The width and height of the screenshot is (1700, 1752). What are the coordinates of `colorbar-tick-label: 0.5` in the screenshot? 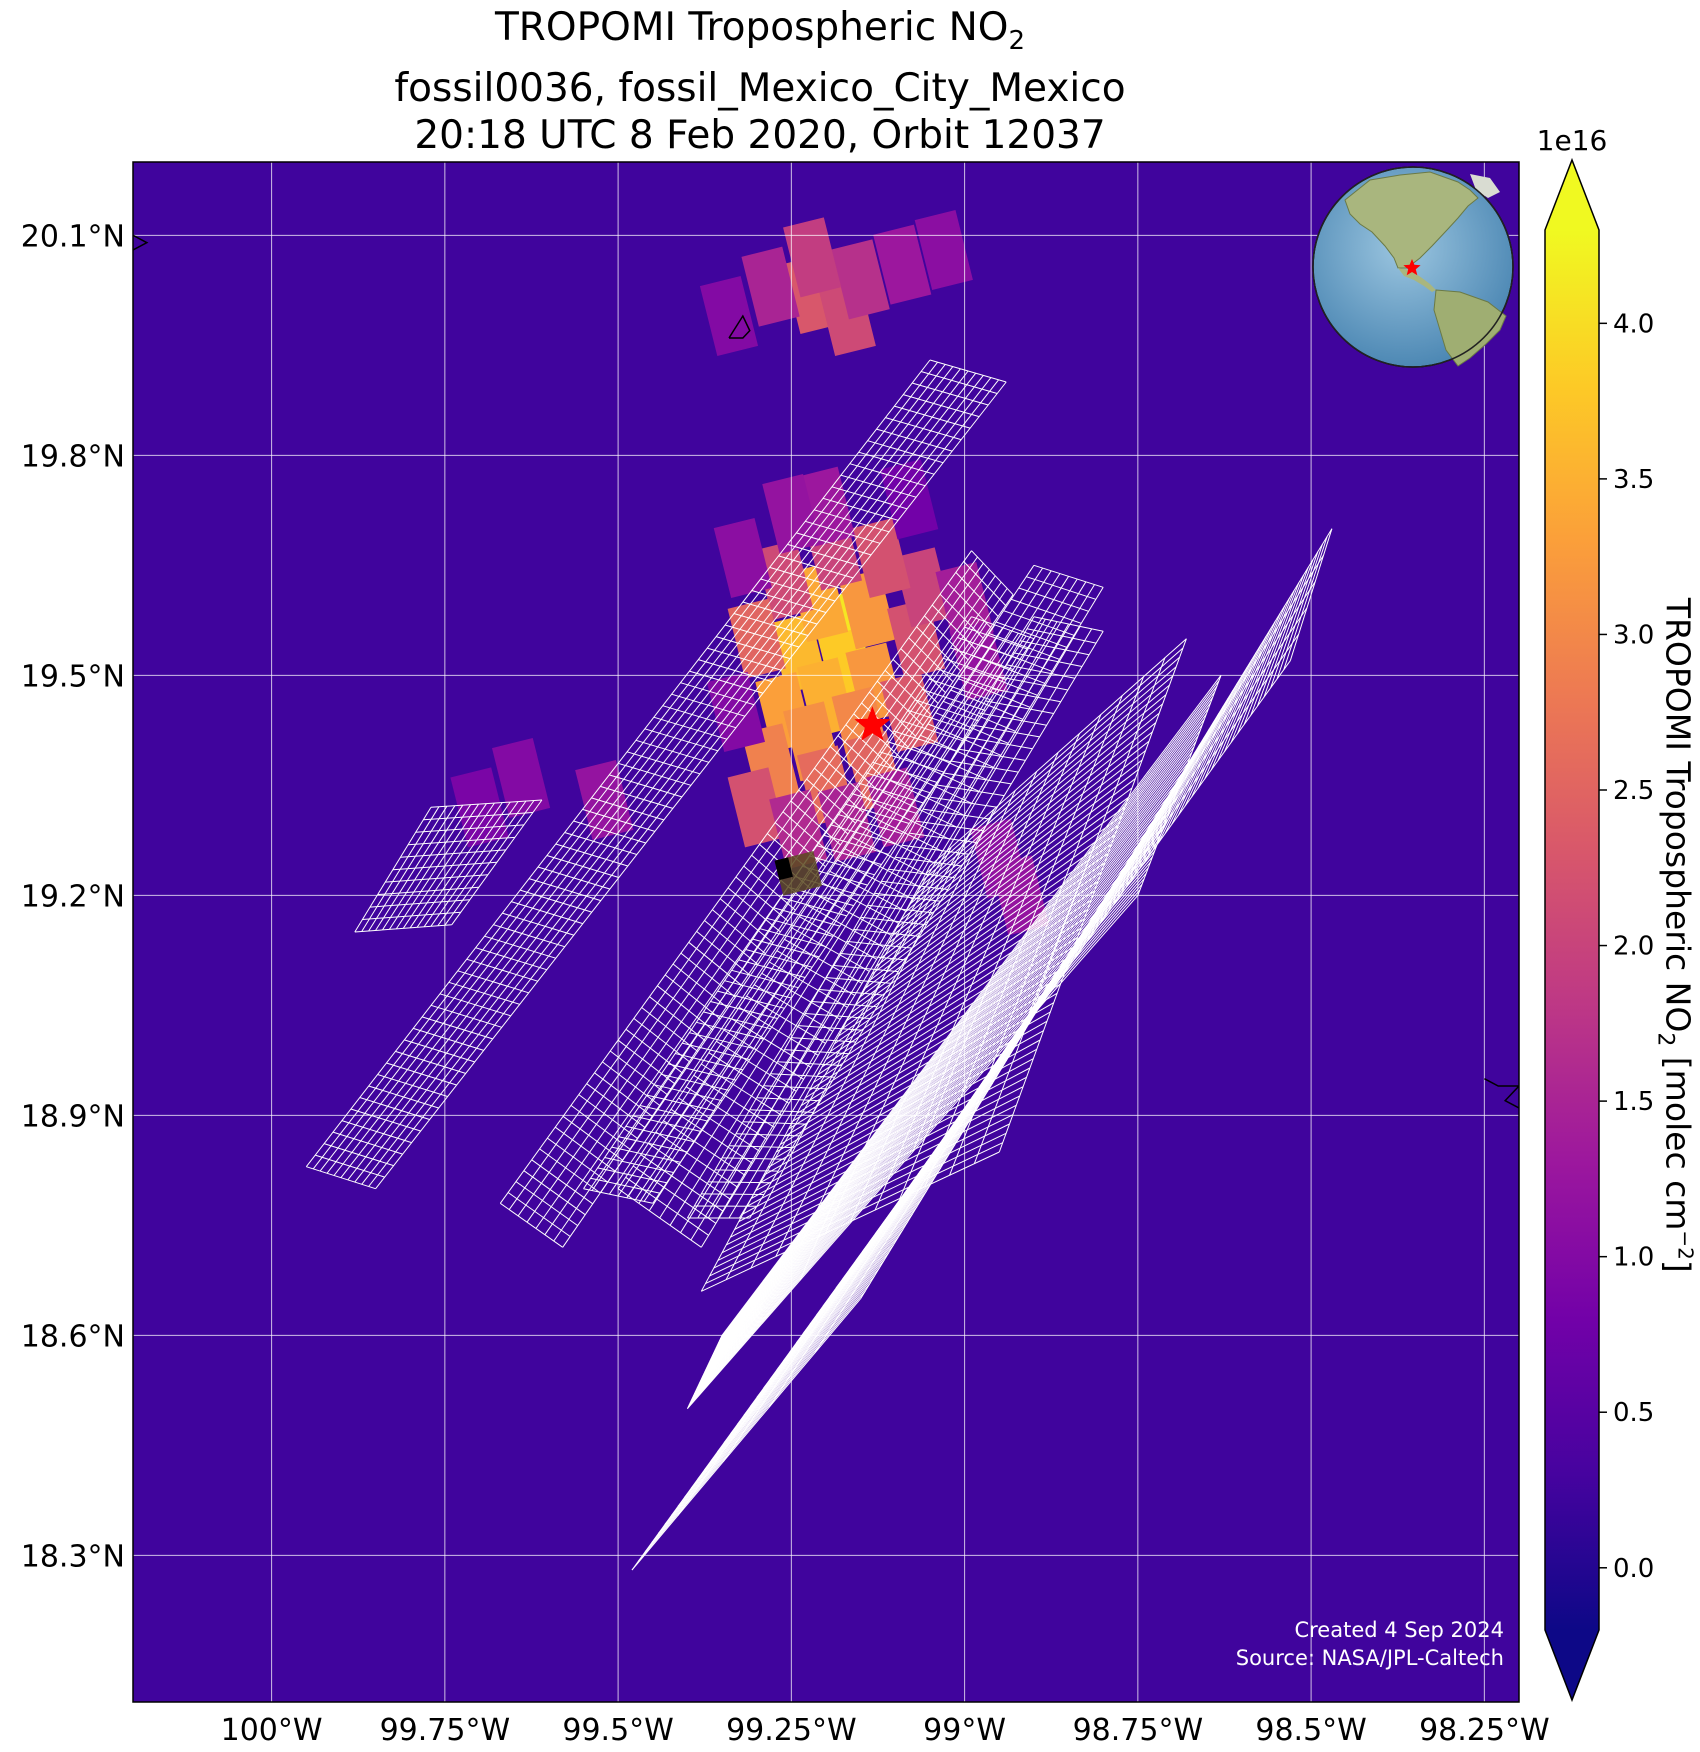 It's located at (1633, 1413).